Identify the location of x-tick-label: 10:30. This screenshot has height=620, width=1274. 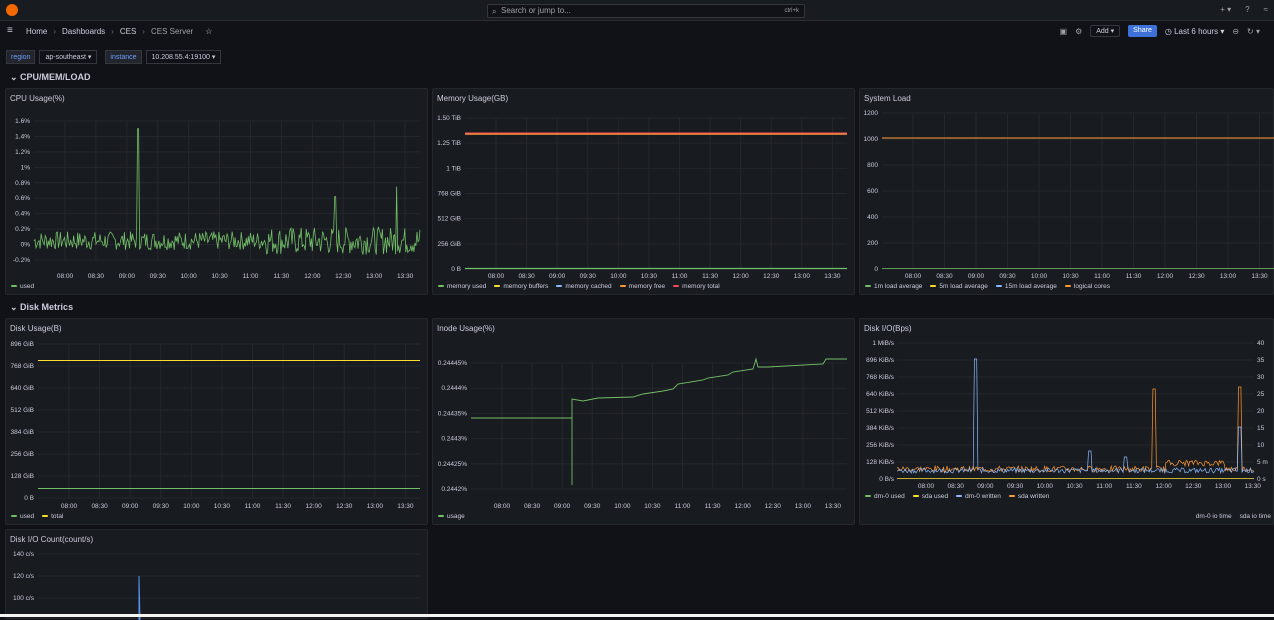
(1074, 486).